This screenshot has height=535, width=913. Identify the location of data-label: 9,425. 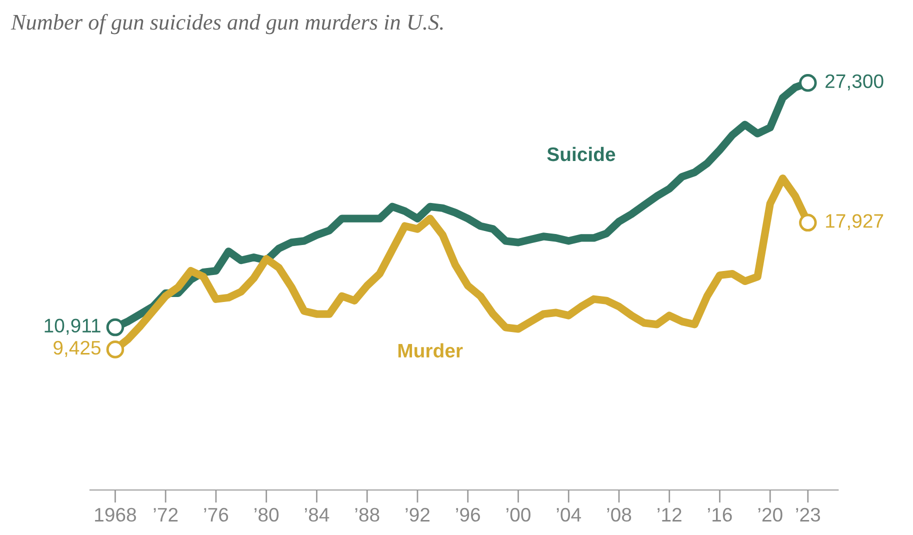
(77, 348).